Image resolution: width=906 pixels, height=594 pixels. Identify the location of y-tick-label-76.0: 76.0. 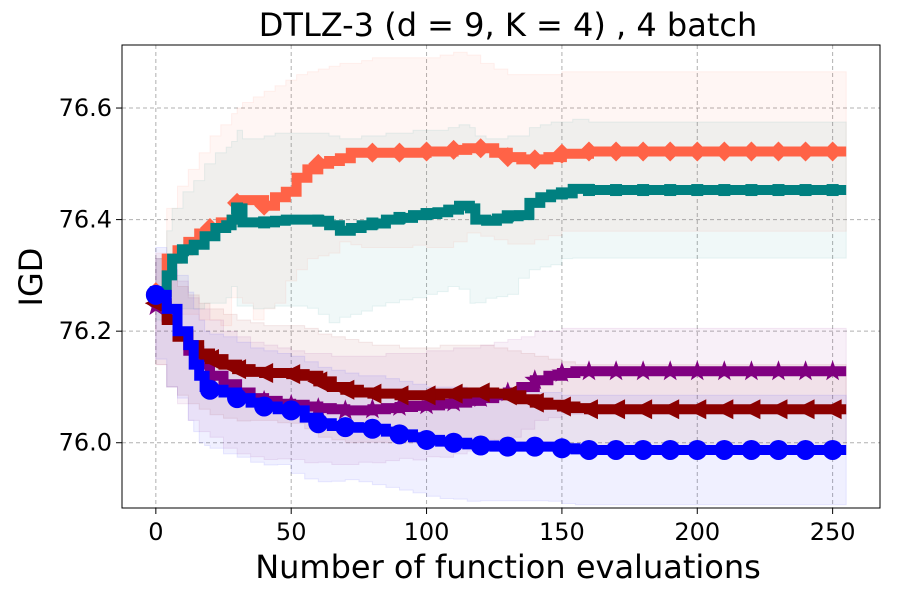
(85, 443).